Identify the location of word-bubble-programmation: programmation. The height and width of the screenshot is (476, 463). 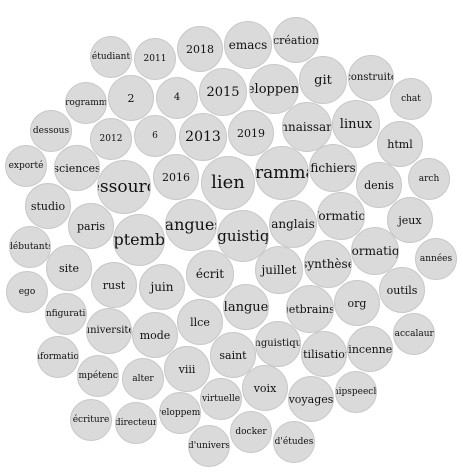
(282, 173).